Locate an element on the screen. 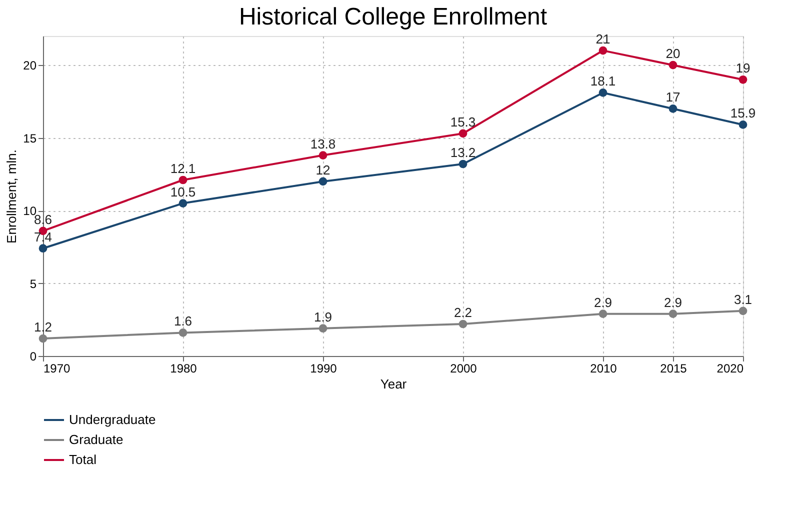 This screenshot has height=518, width=809. legend-label: Undergraduate is located at coordinates (112, 419).